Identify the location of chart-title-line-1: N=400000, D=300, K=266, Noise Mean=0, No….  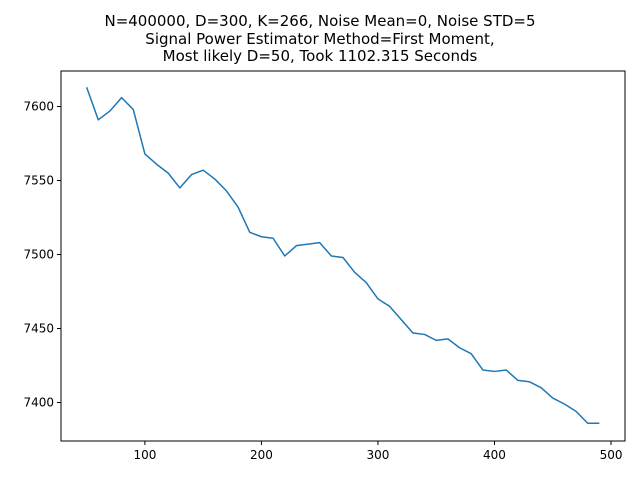
(320, 21).